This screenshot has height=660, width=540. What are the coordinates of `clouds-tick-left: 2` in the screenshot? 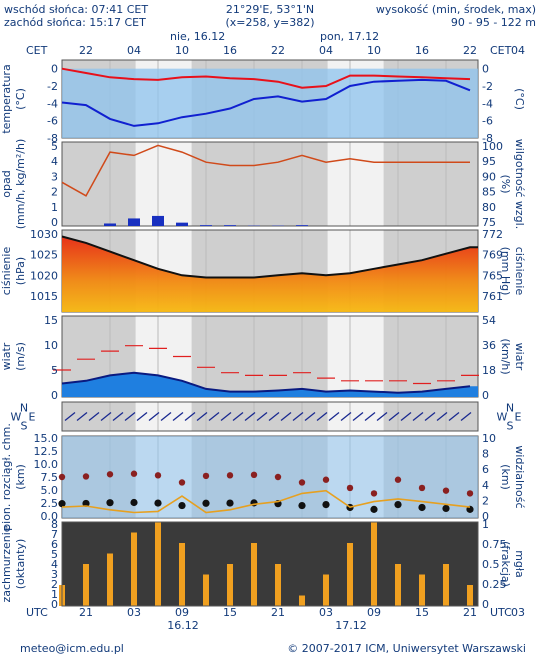 It's located at (54, 584).